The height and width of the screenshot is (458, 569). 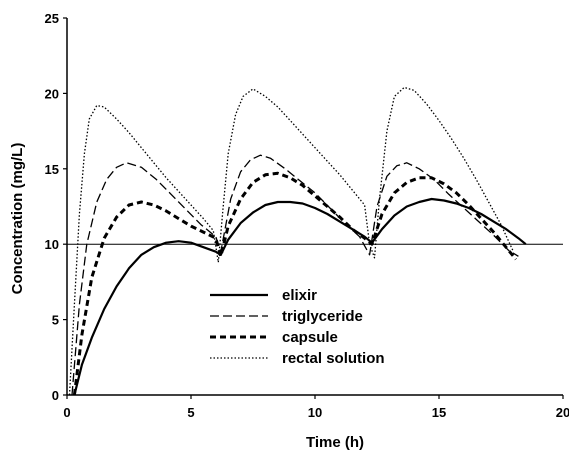 What do you see at coordinates (52, 169) in the screenshot?
I see `y-tick-label: 15` at bounding box center [52, 169].